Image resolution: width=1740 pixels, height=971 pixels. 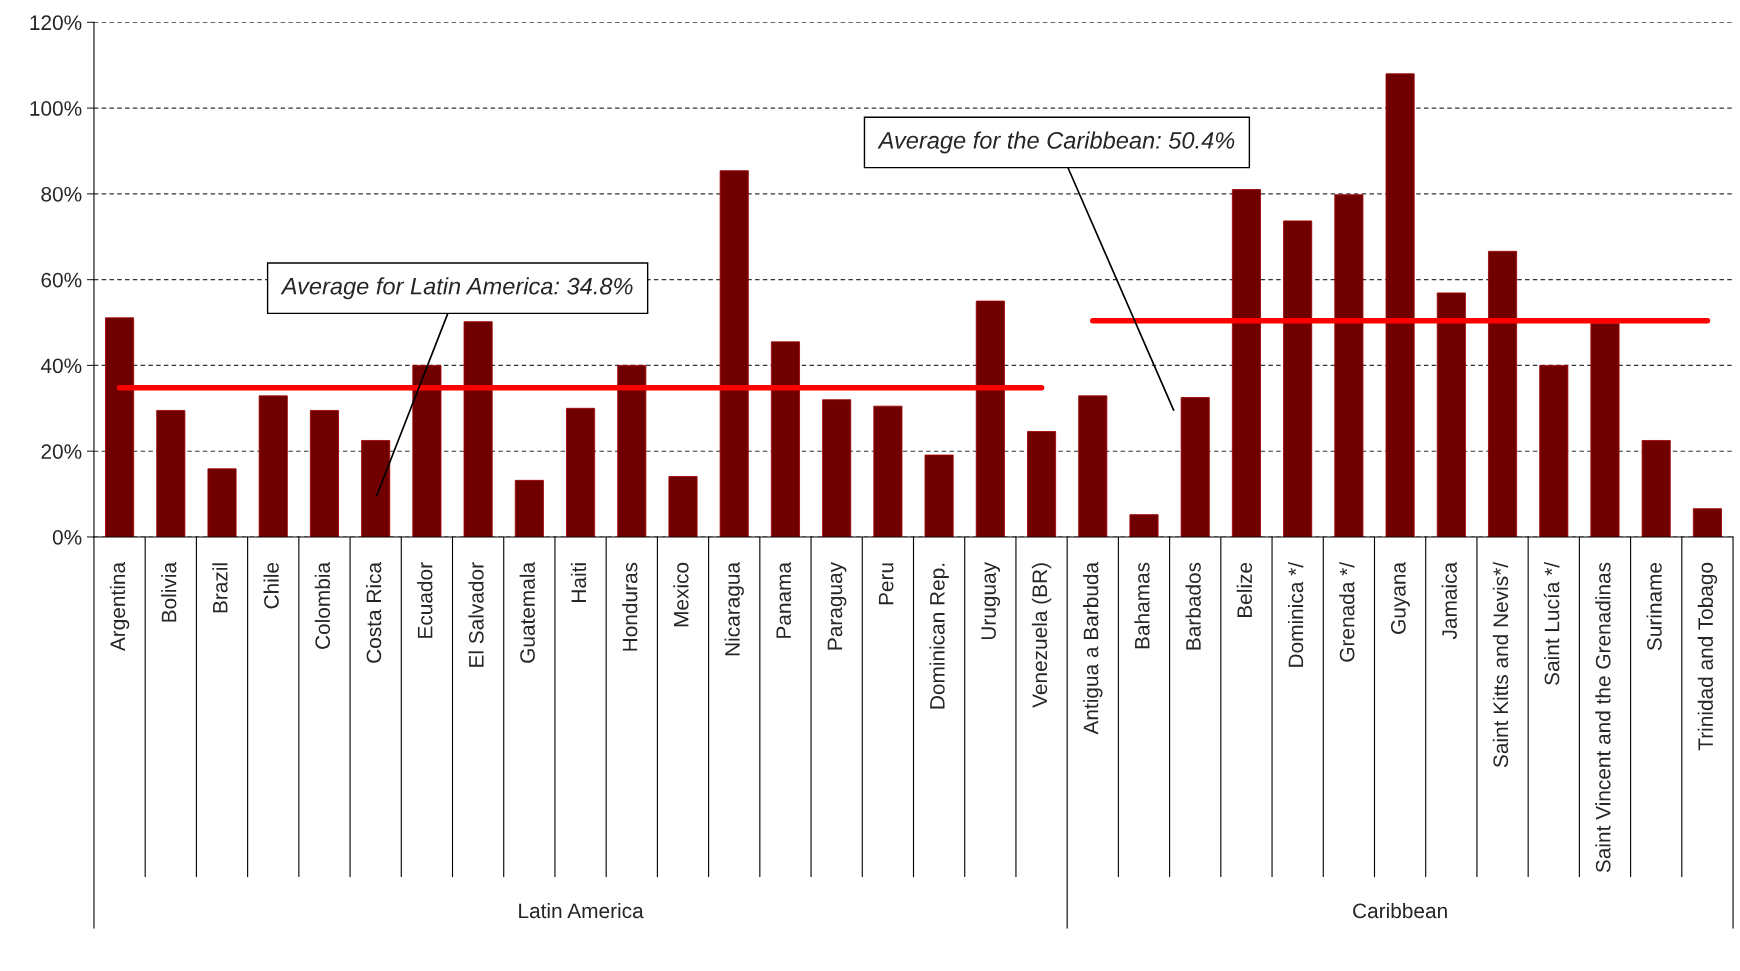 I want to click on x-tick-label: Guyana, so click(x=1400, y=597).